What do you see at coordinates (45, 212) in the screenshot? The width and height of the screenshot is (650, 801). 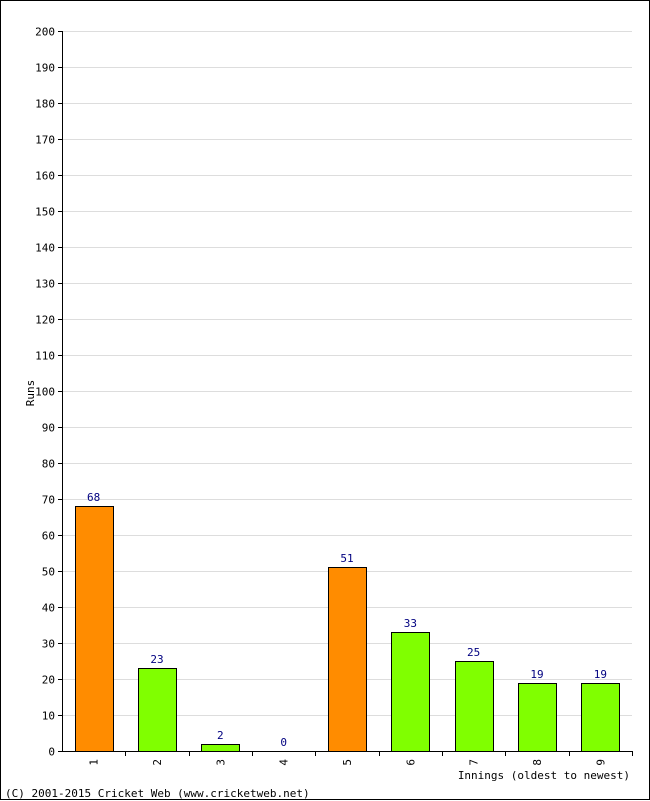 I see `y-tick-label: 150` at bounding box center [45, 212].